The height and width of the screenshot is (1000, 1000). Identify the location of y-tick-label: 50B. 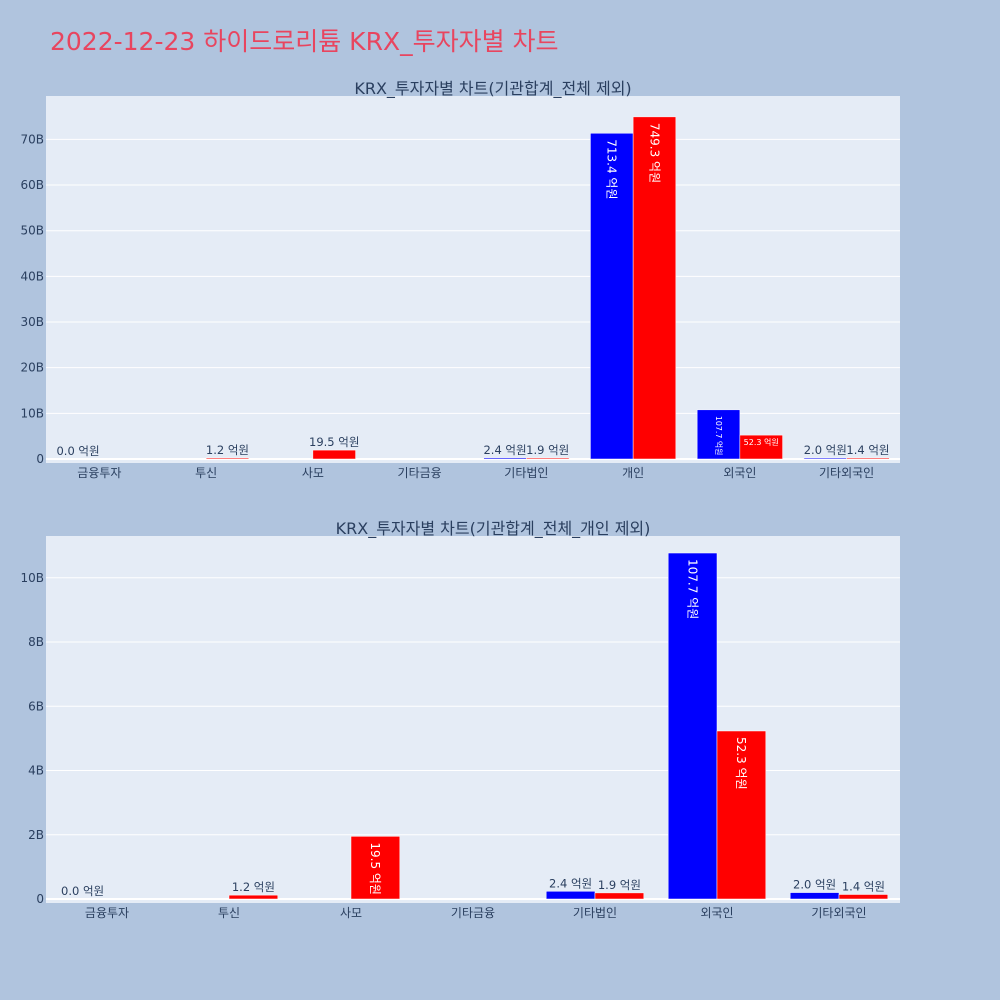
(32, 231).